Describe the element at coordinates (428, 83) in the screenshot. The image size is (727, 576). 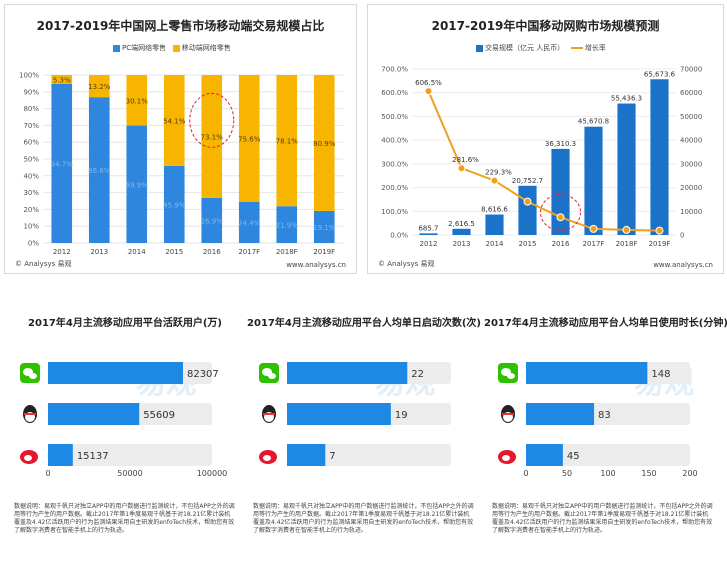
I see `growth-label: 606.5%` at that location.